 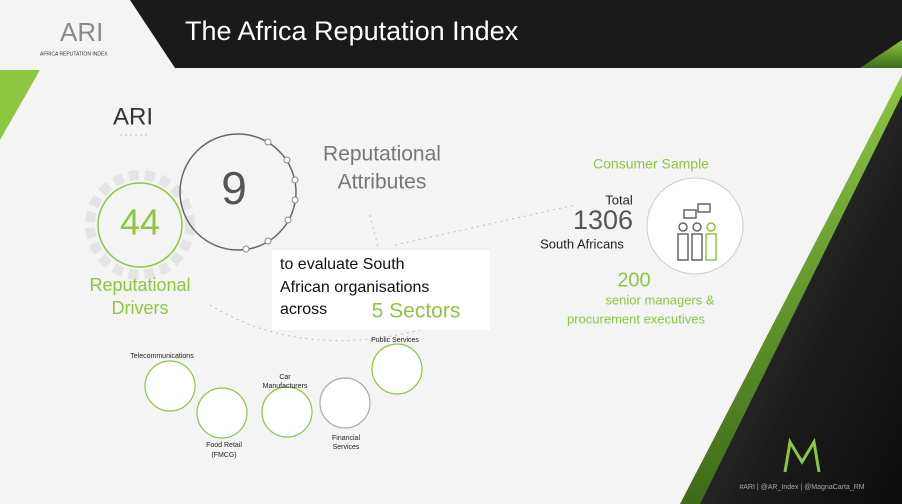 I want to click on logo-tagline: AFRICA REPUTATION INDEX, so click(x=74, y=54).